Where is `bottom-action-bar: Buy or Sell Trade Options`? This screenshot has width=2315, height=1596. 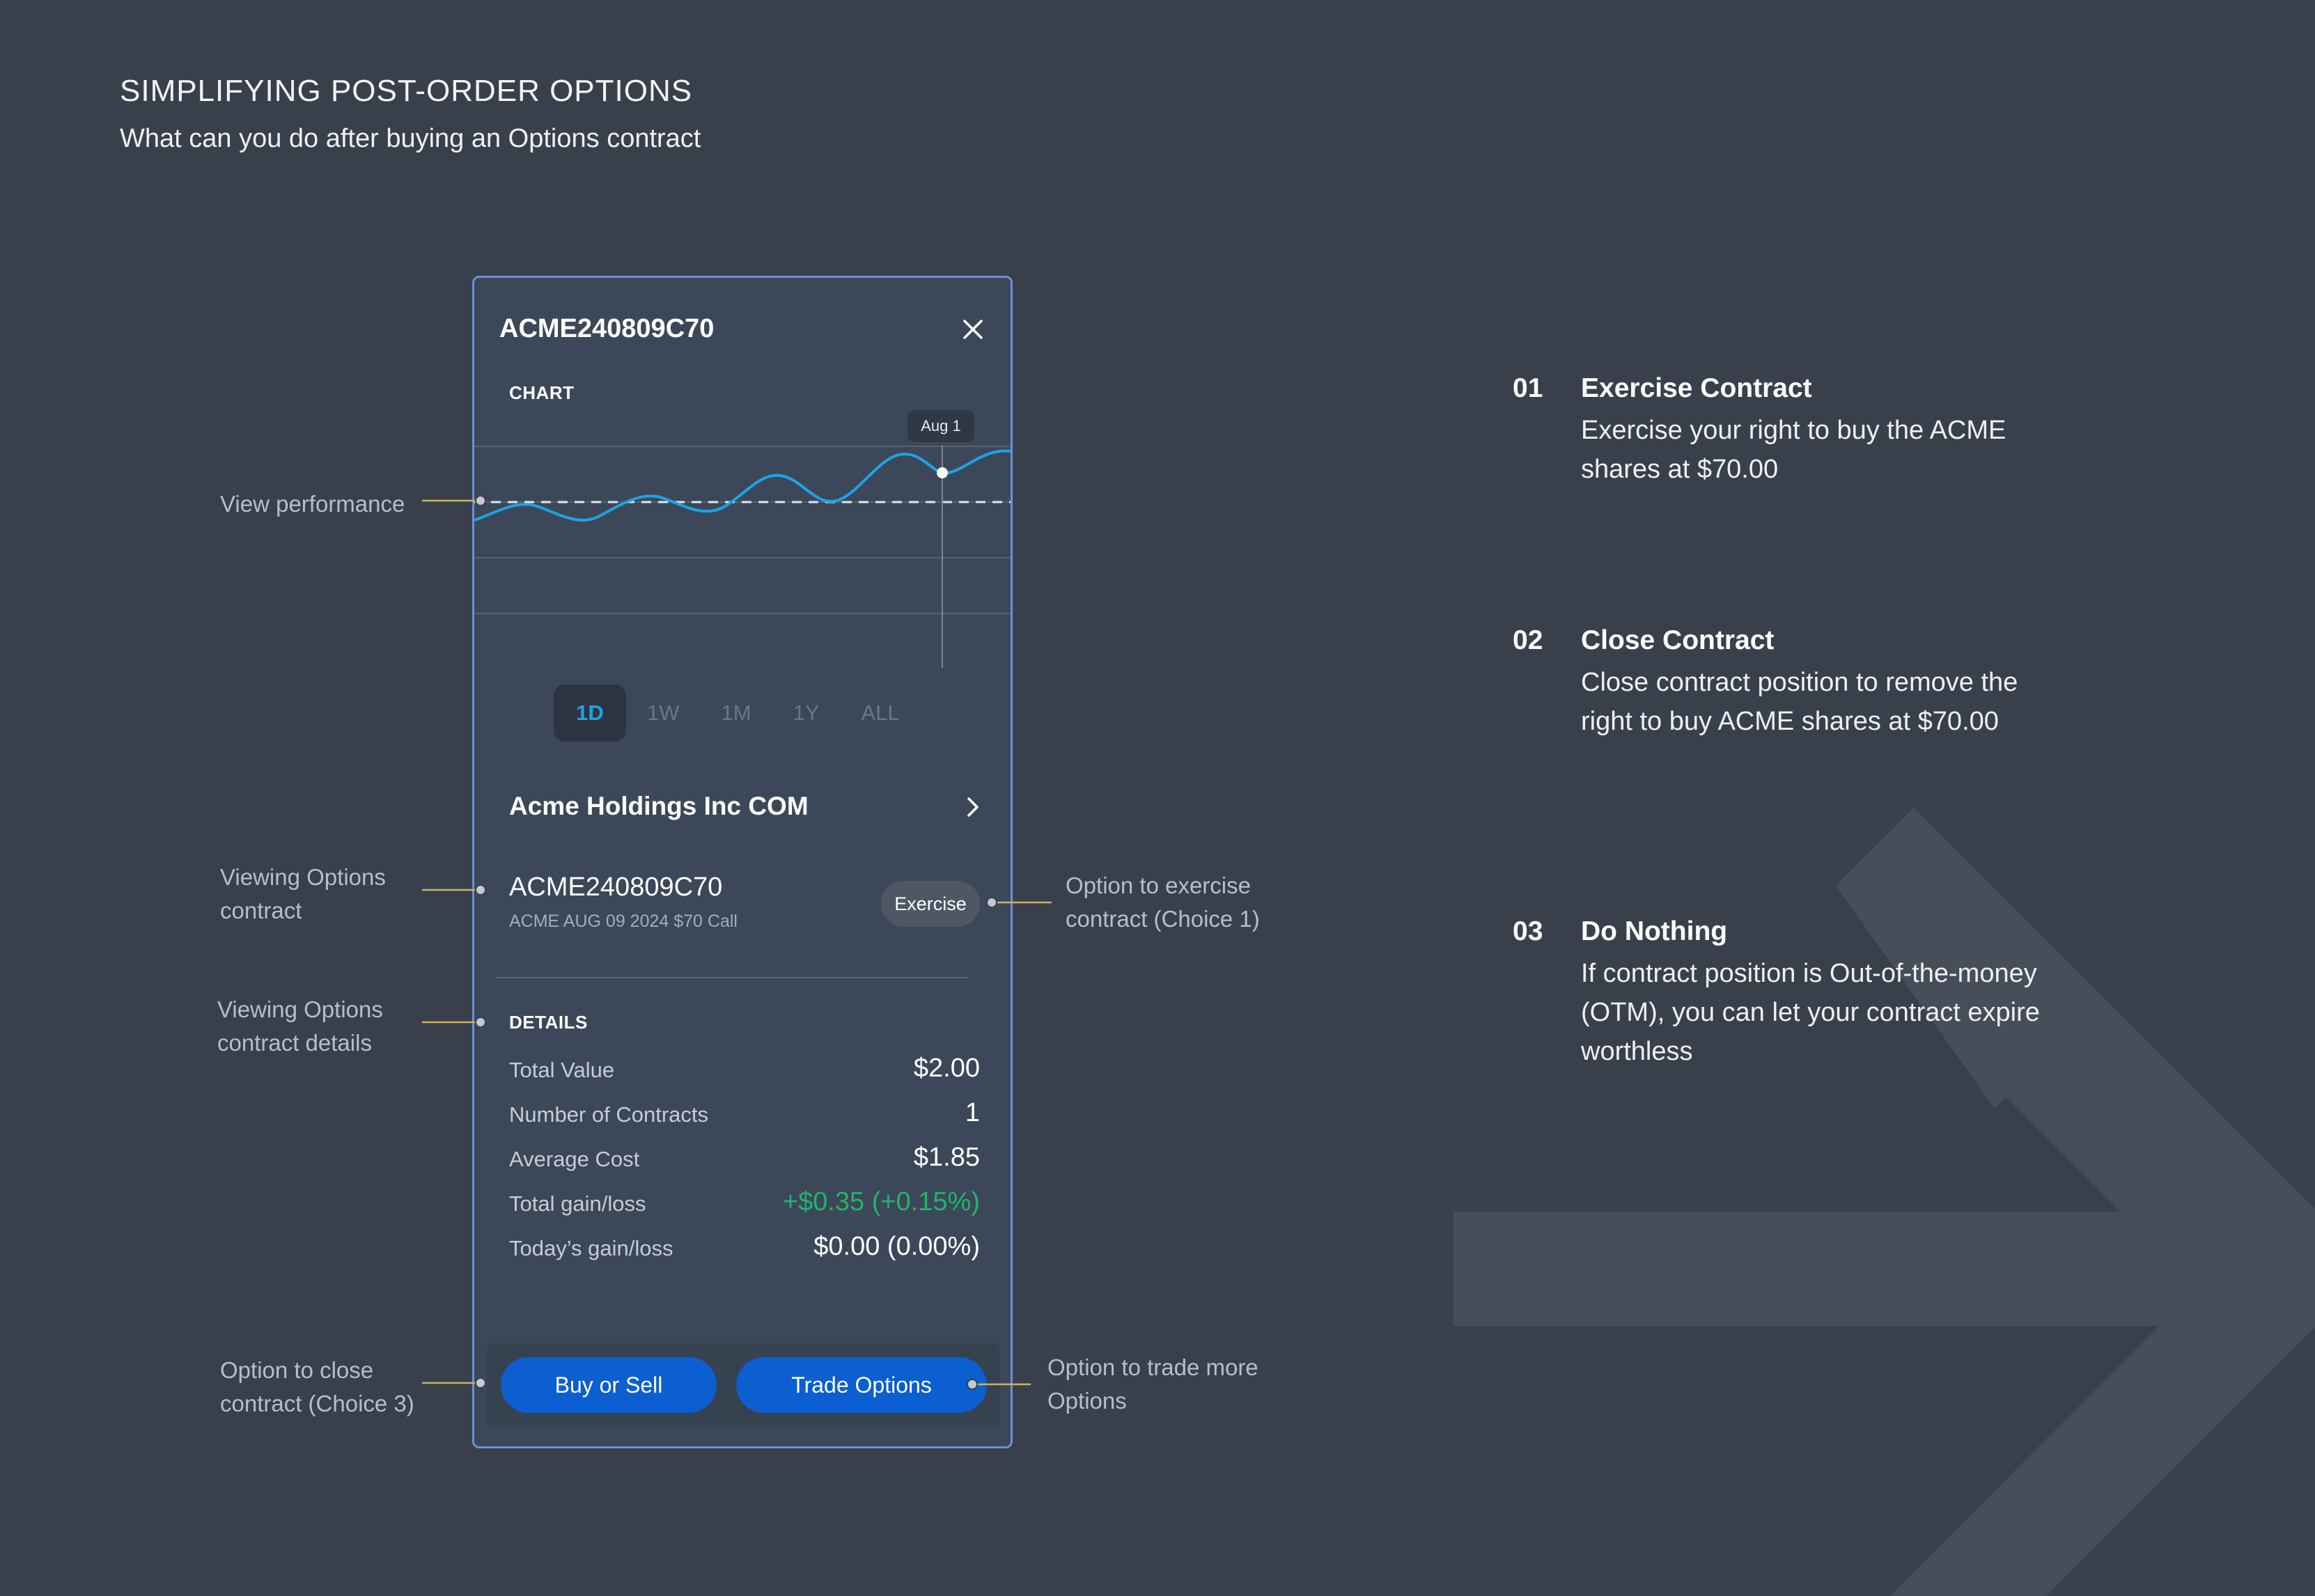 bottom-action-bar: Buy or Sell Trade Options is located at coordinates (743, 1385).